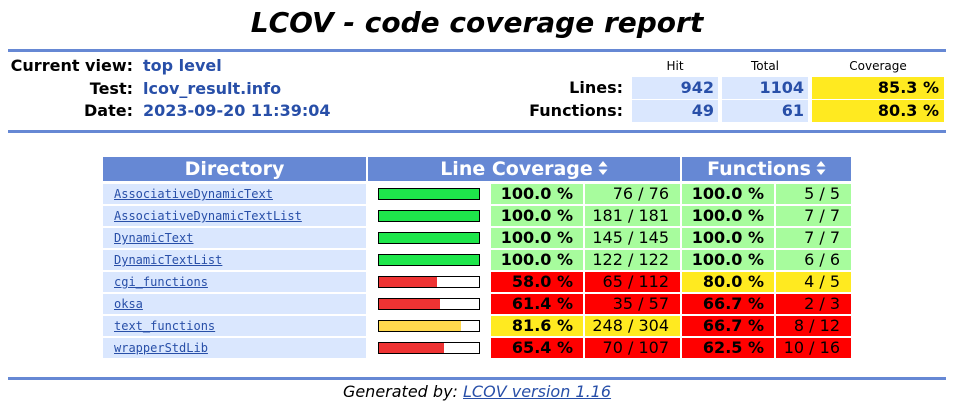 This screenshot has width=954, height=408. What do you see at coordinates (165, 326) in the screenshot?
I see `directory-link: text_functions` at bounding box center [165, 326].